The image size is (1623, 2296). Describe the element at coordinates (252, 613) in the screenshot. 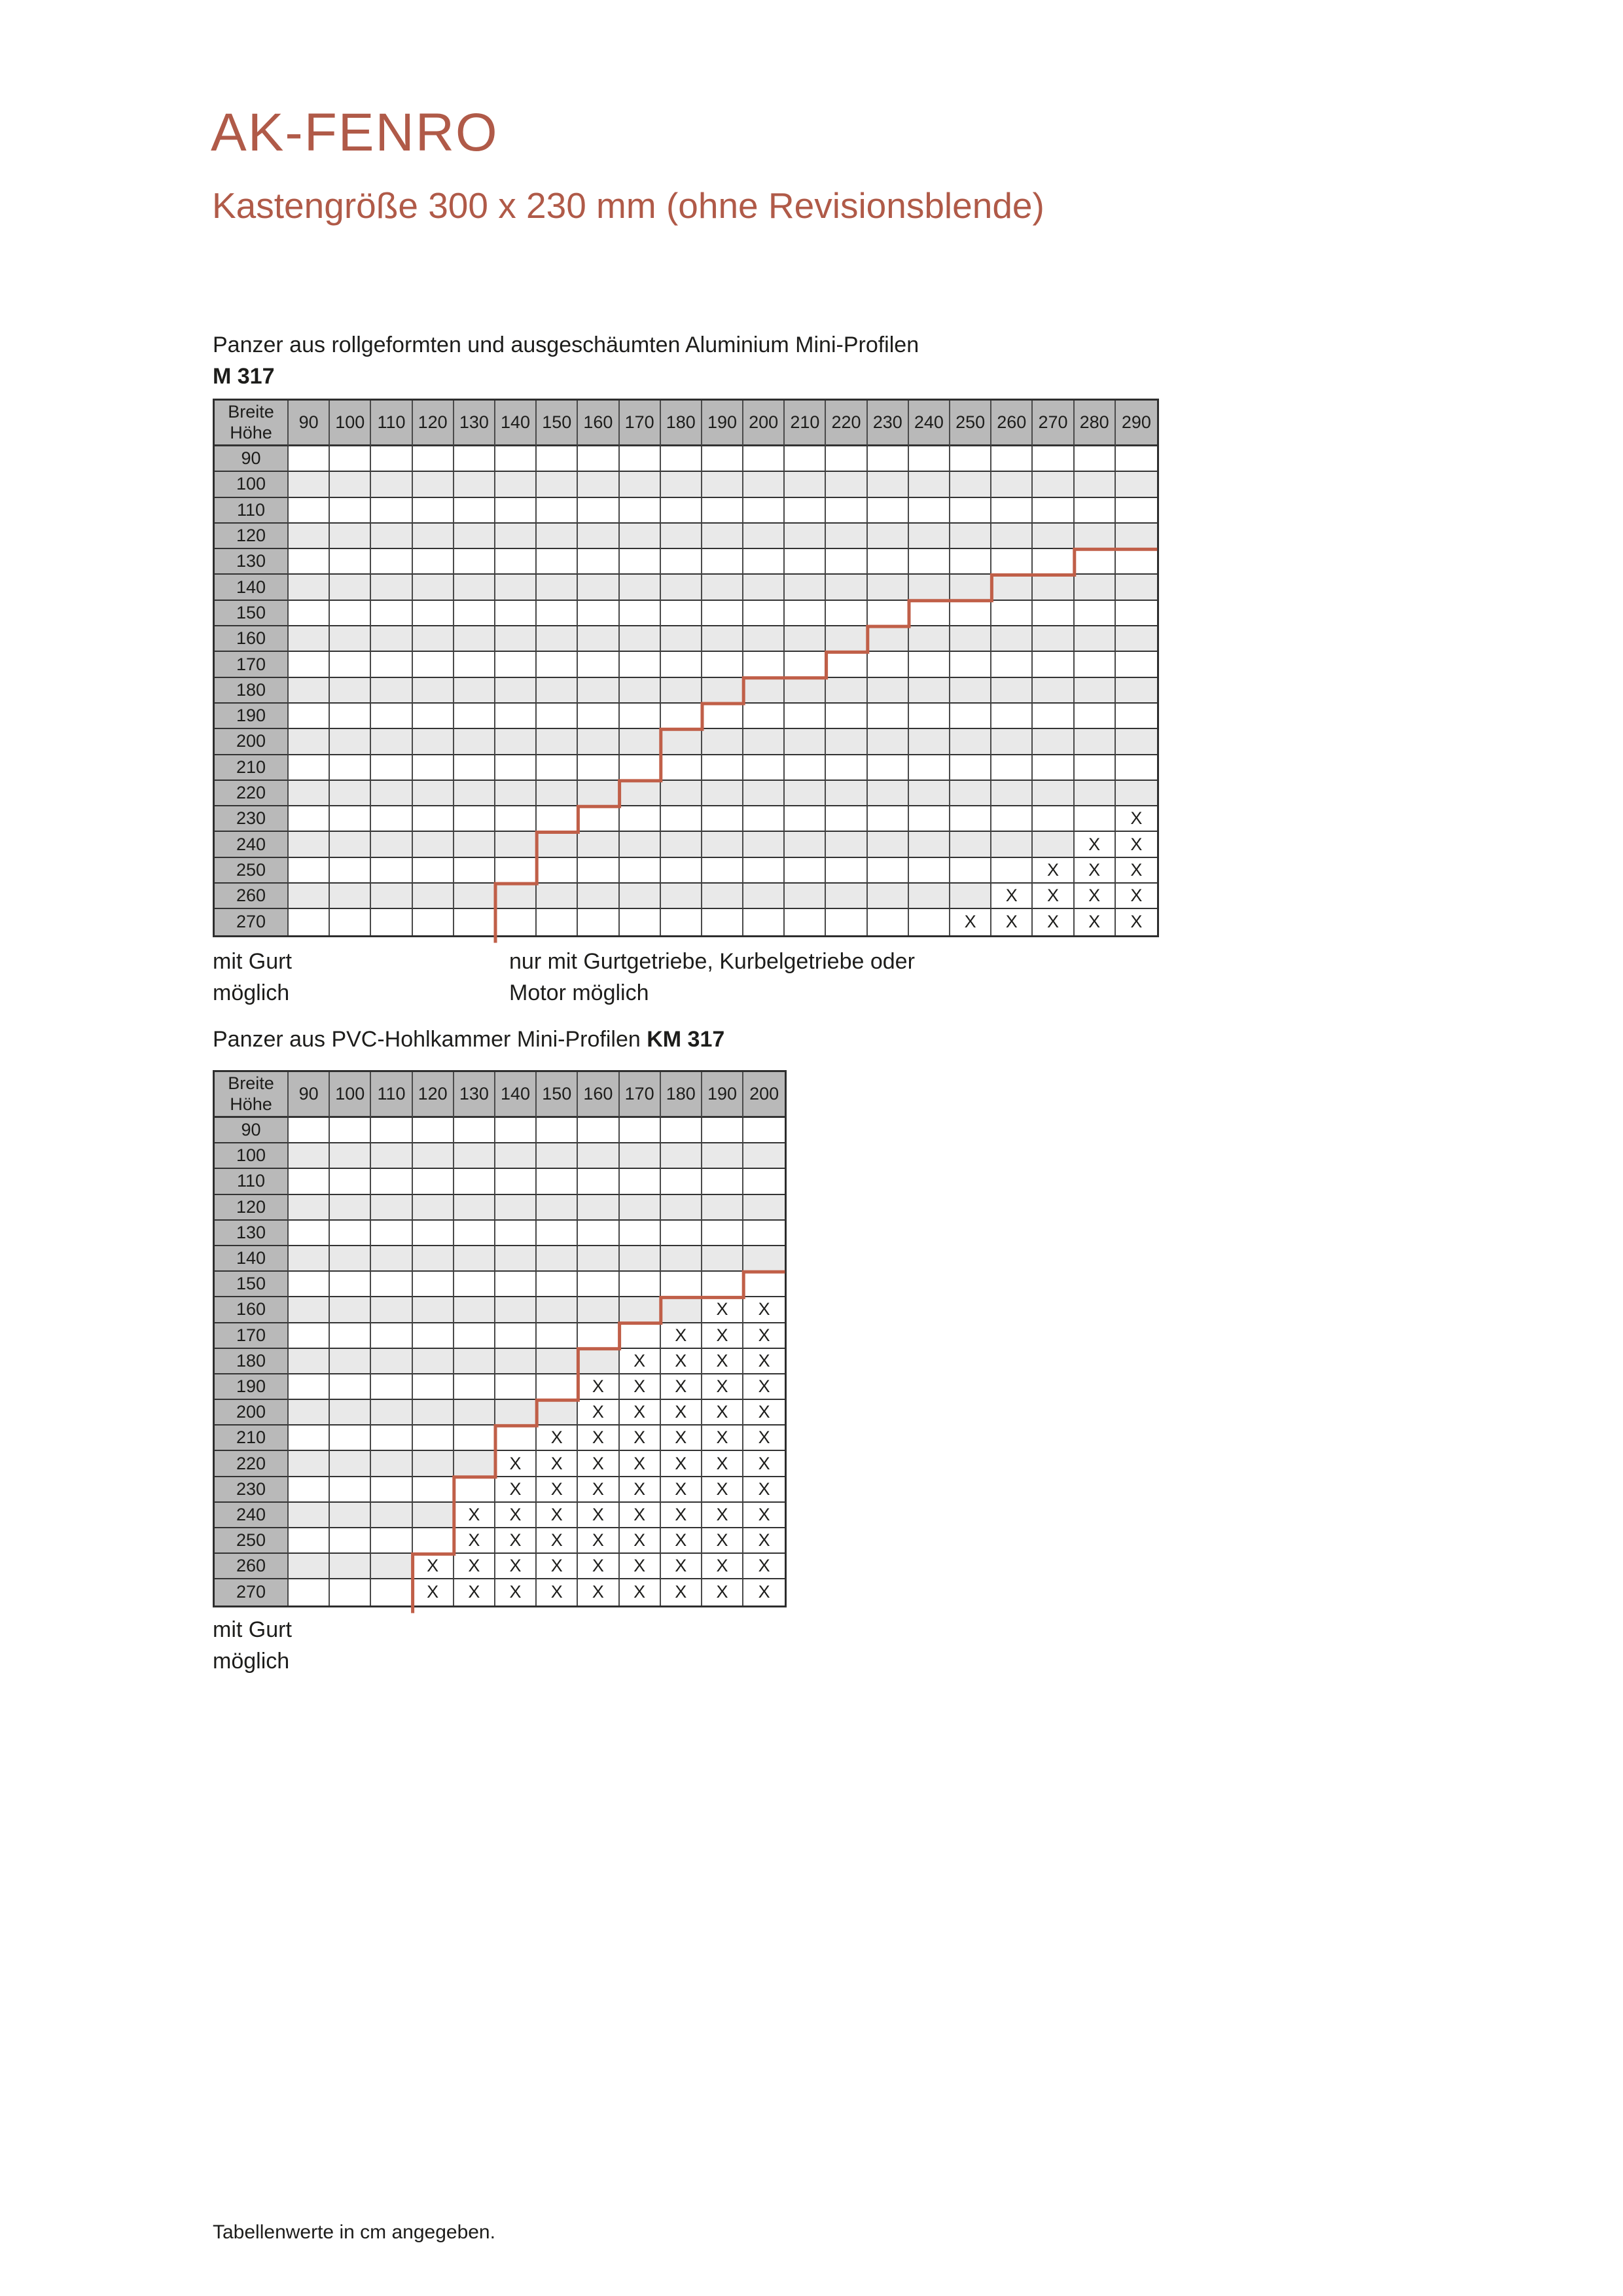

I see `row-header-cell: 150` at that location.